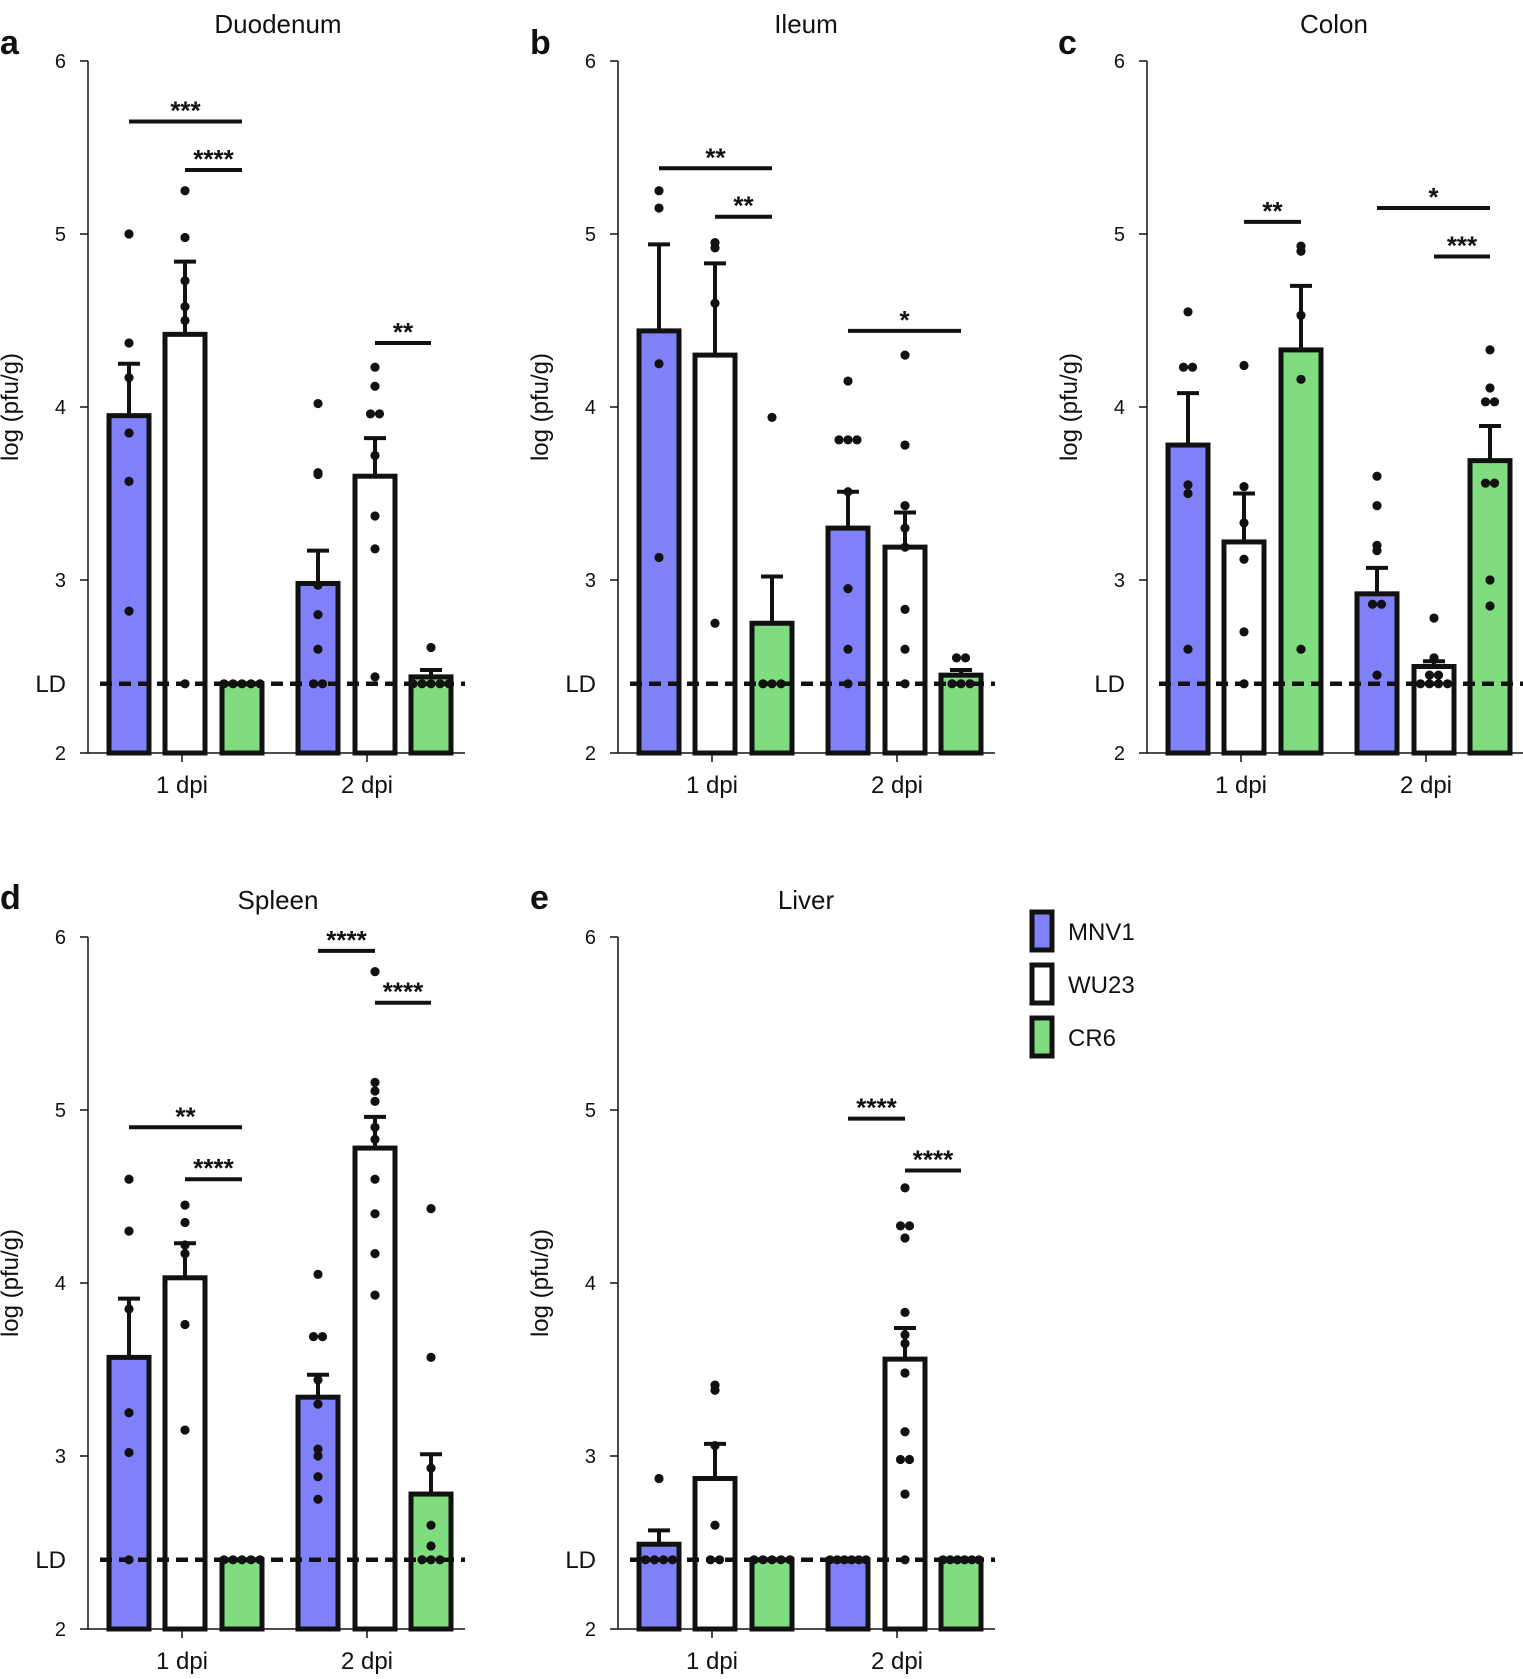  Describe the element at coordinates (743, 206) in the screenshot. I see `significance-label: **` at that location.